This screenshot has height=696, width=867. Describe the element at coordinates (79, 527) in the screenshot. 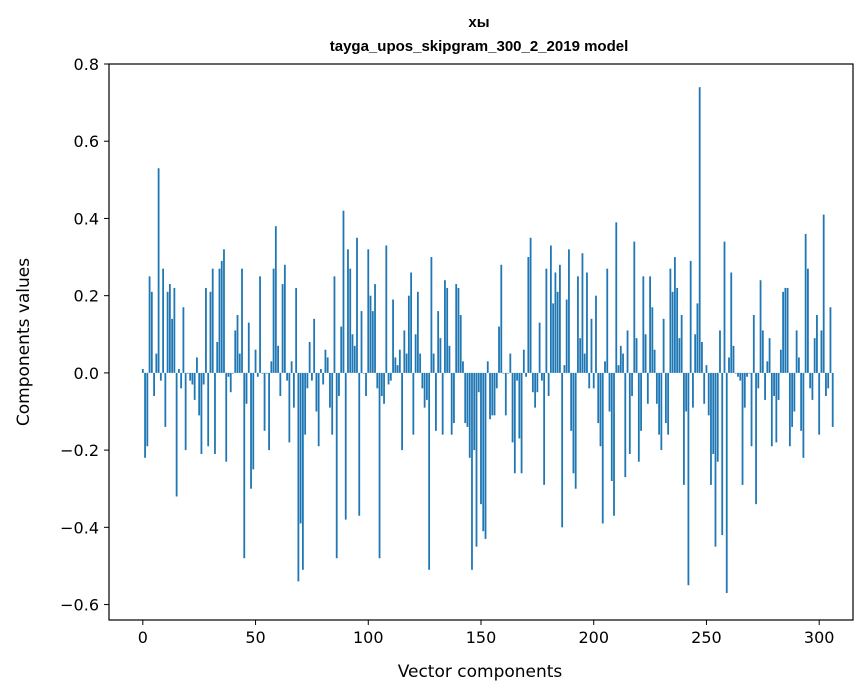

I see `y-tick-label: −0.4` at that location.